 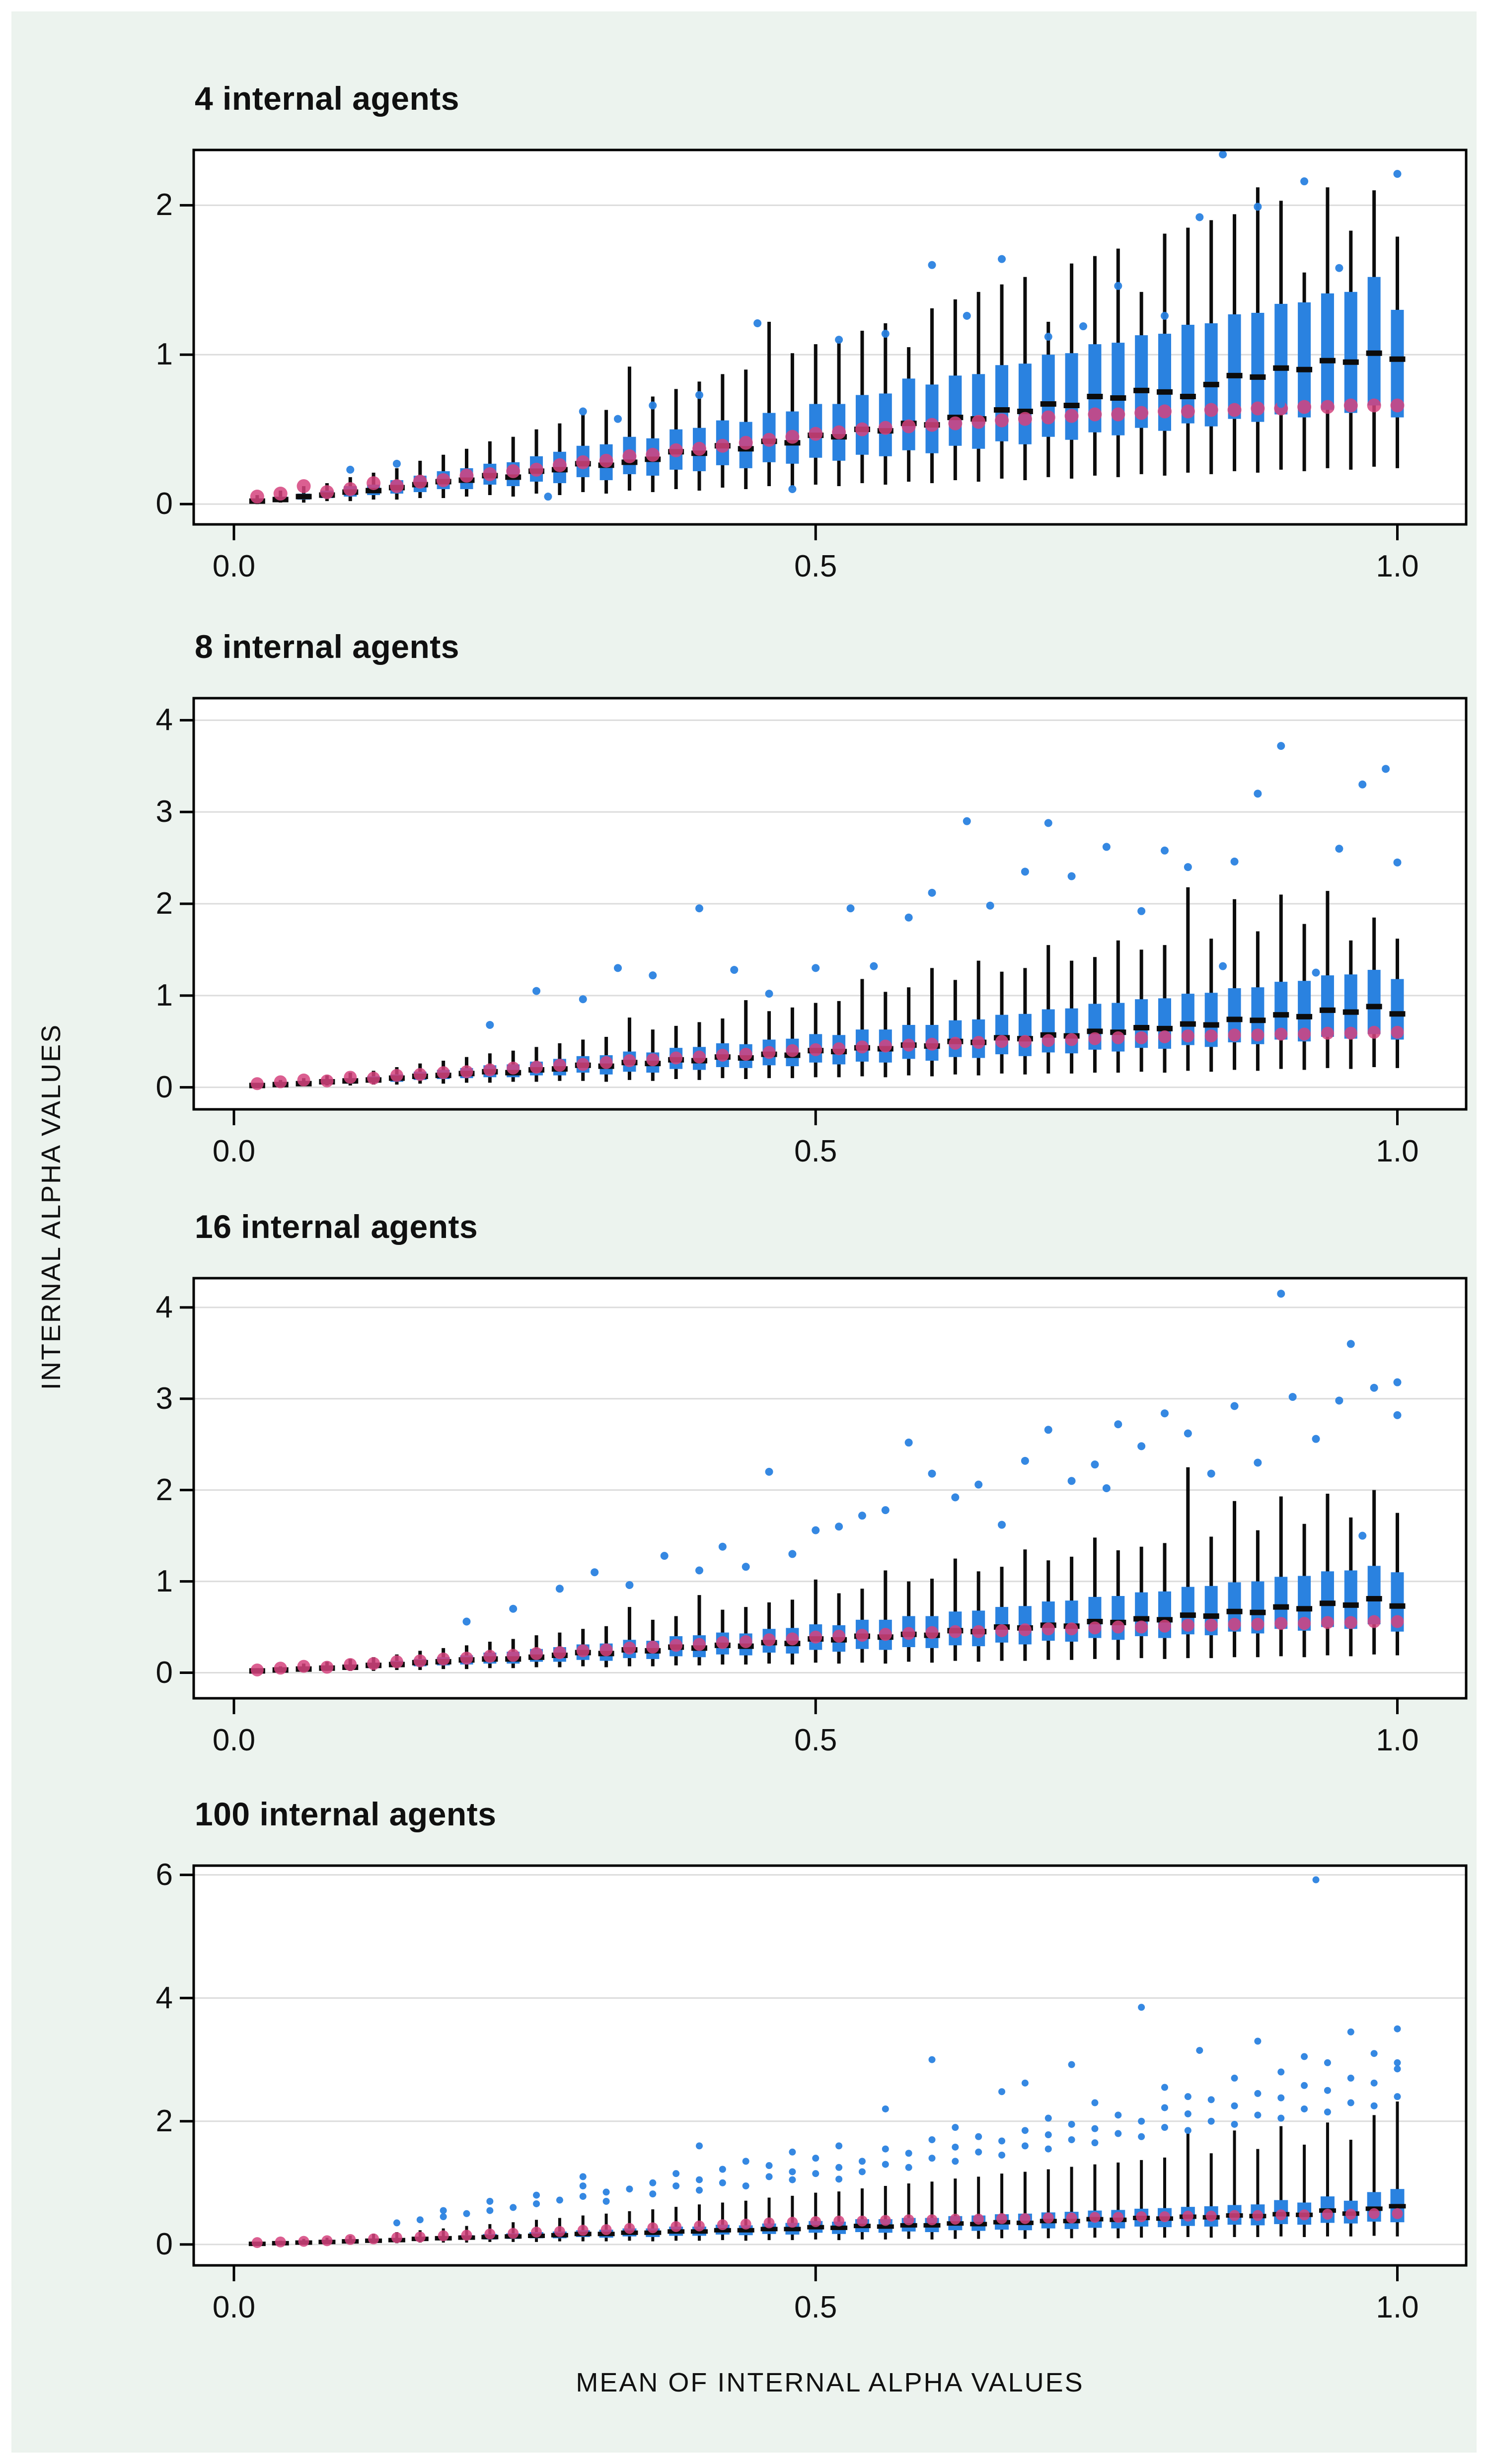 What do you see at coordinates (346, 1814) in the screenshot?
I see `panel-title-100-agents: 100 internal agents` at bounding box center [346, 1814].